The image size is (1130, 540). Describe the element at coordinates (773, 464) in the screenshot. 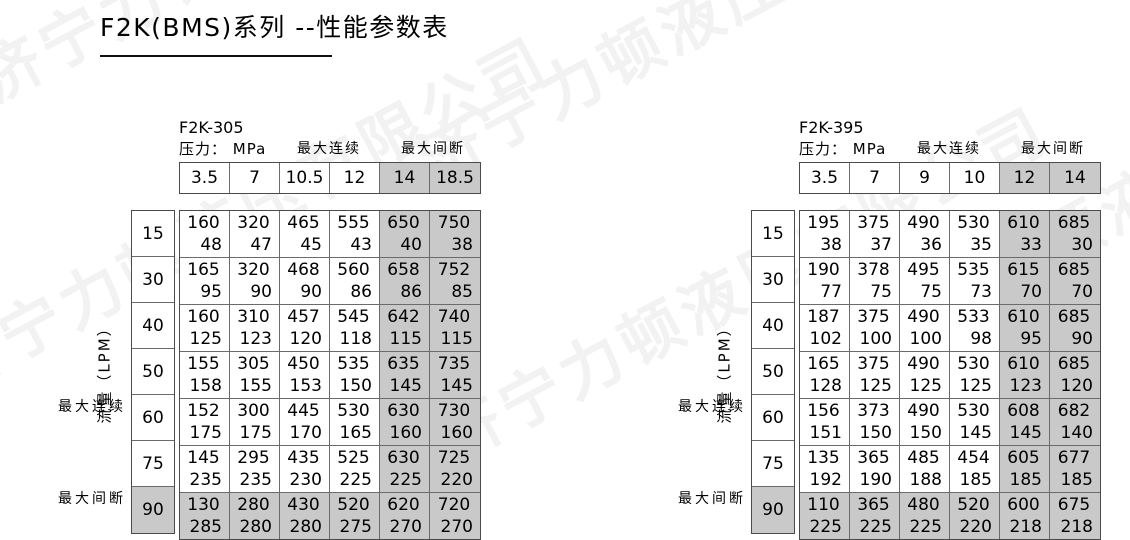

I see `flow-label-cell: 75` at that location.